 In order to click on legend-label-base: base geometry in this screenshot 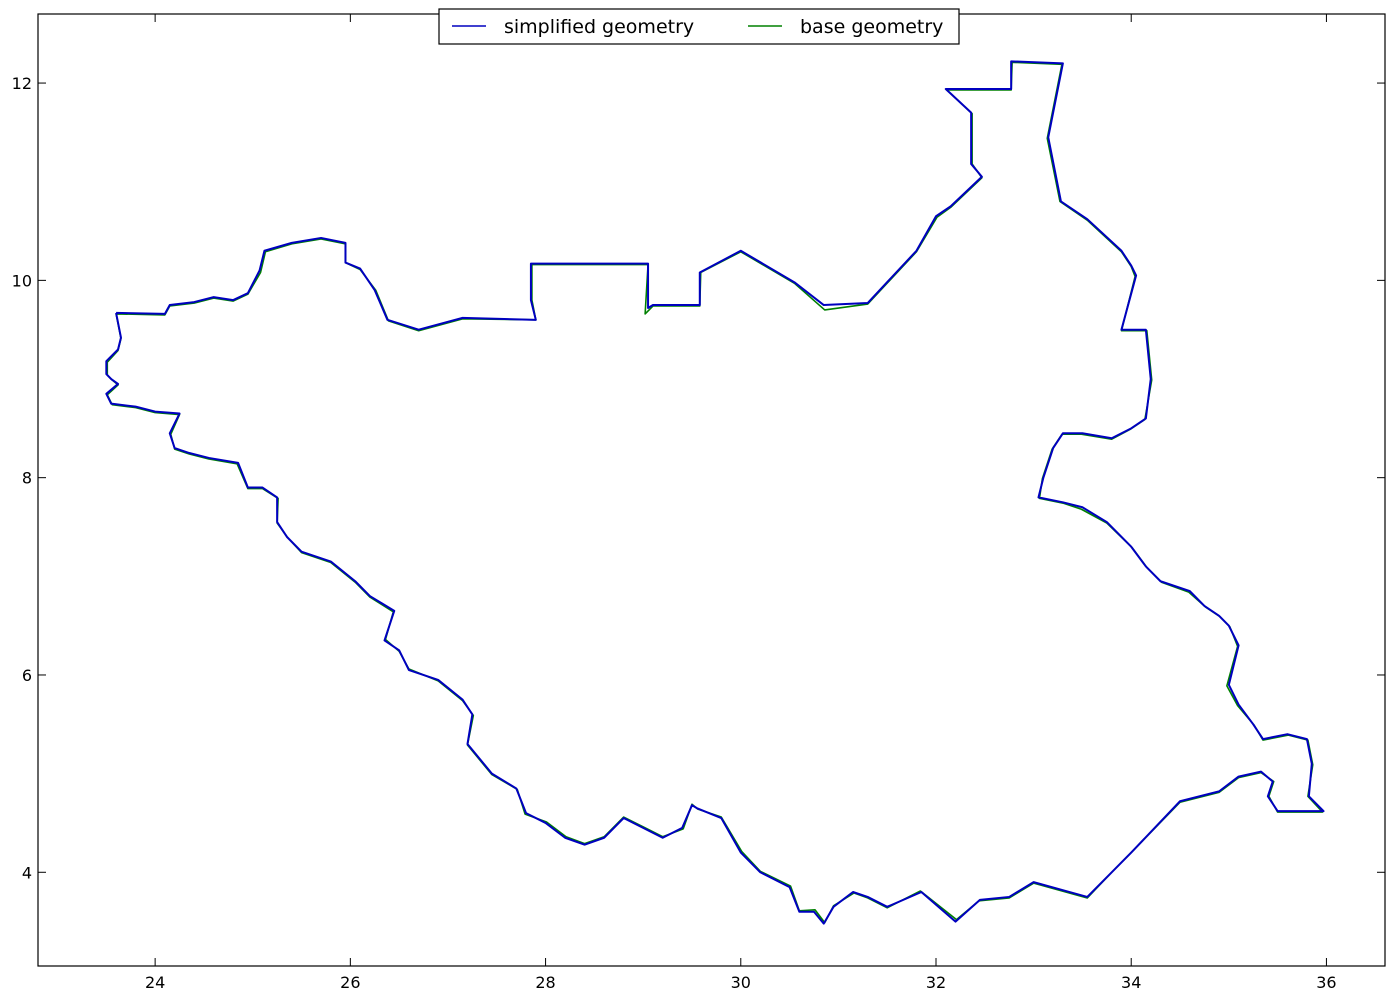, I will do `click(871, 27)`.